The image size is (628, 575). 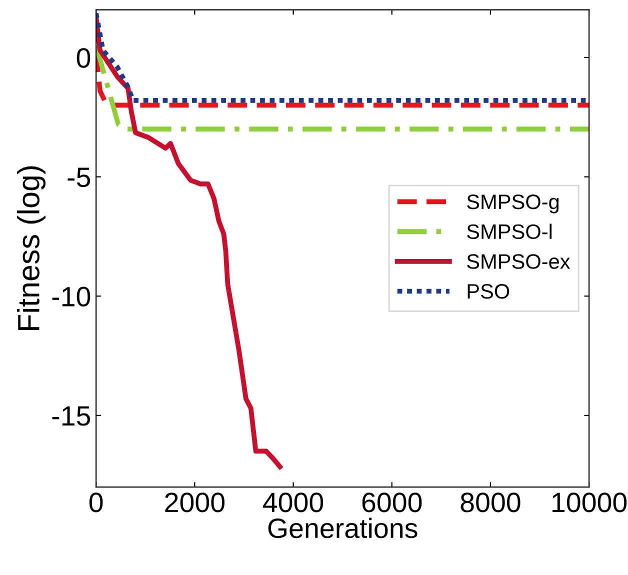 What do you see at coordinates (79, 178) in the screenshot?
I see `y-tick-label: -5` at bounding box center [79, 178].